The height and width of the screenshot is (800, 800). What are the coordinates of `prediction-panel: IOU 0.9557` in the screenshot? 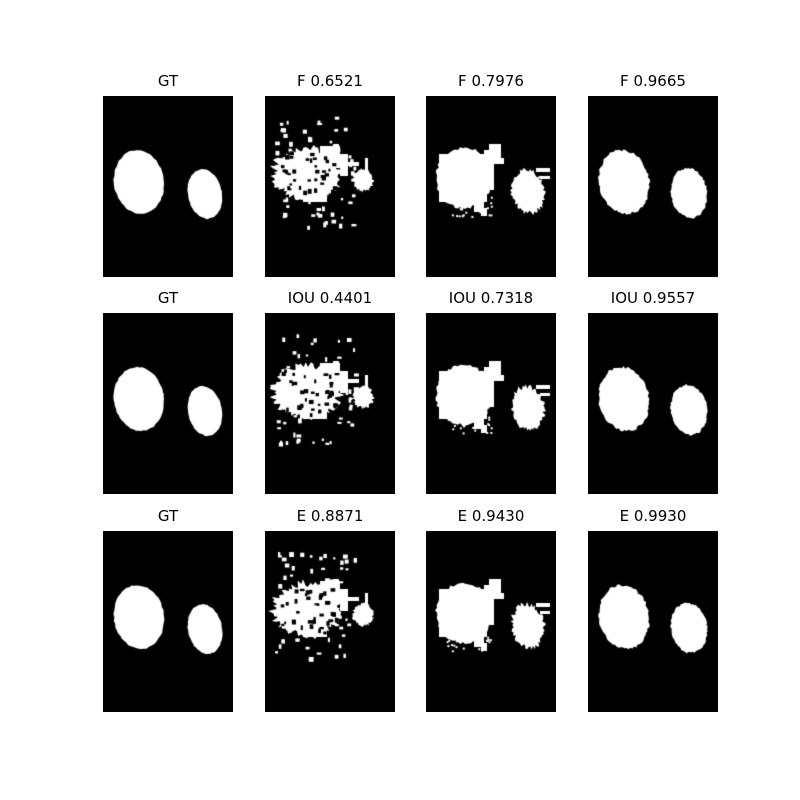 It's located at (653, 391).